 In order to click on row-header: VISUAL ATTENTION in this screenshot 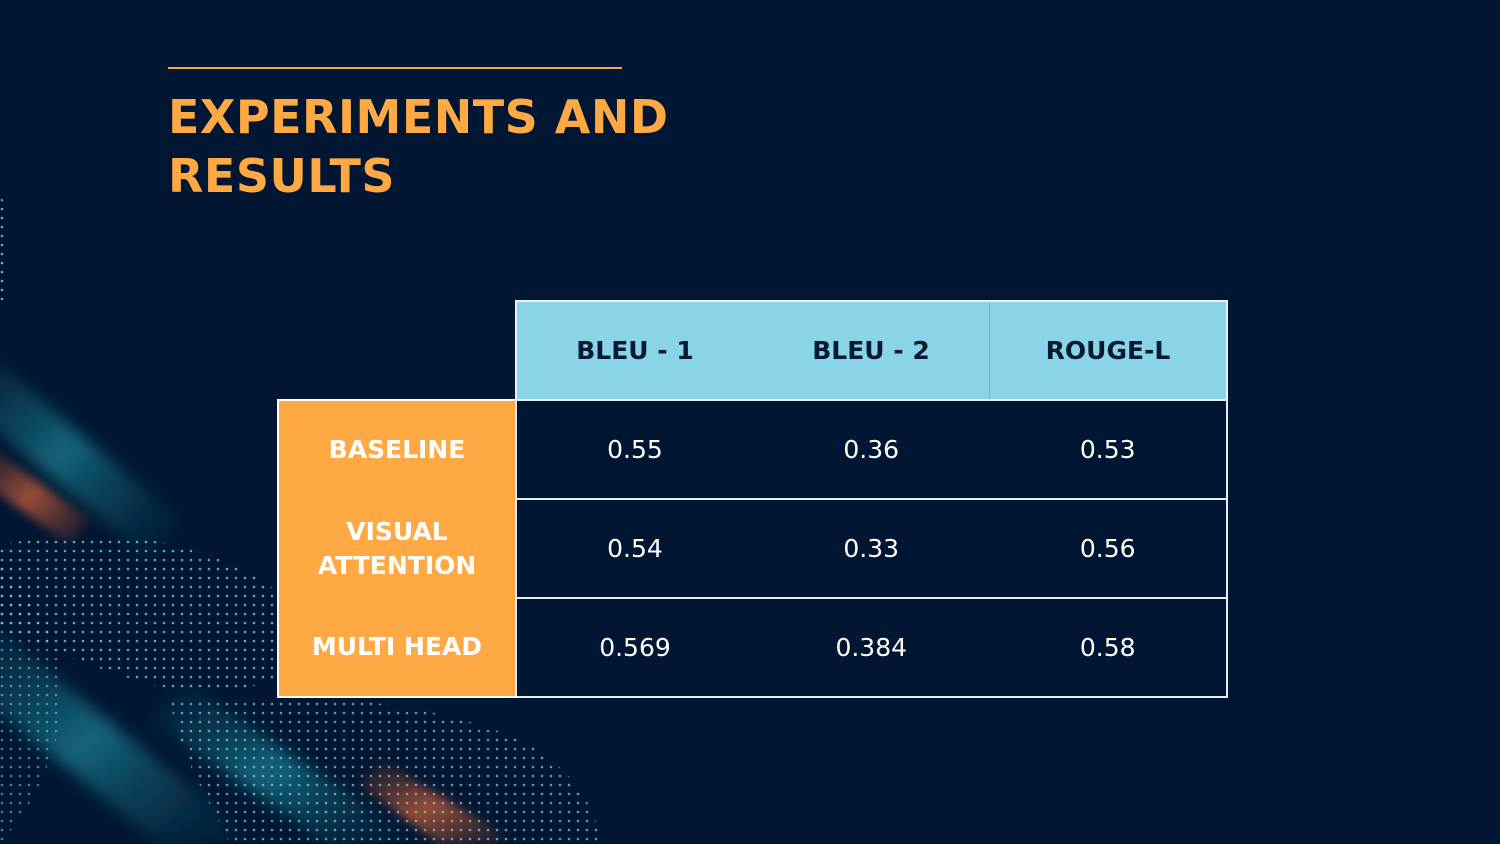, I will do `click(396, 548)`.